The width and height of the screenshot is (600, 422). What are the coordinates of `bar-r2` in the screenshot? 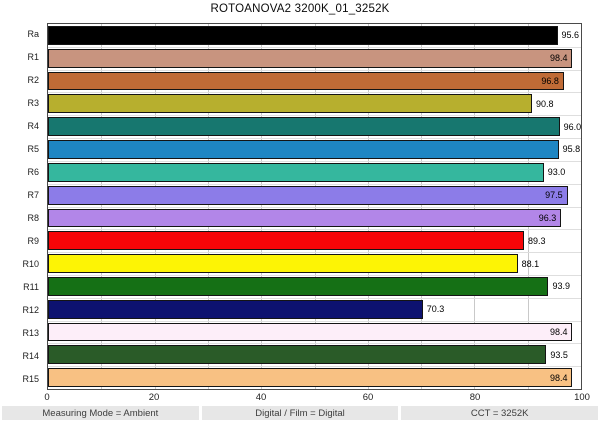 It's located at (306, 81).